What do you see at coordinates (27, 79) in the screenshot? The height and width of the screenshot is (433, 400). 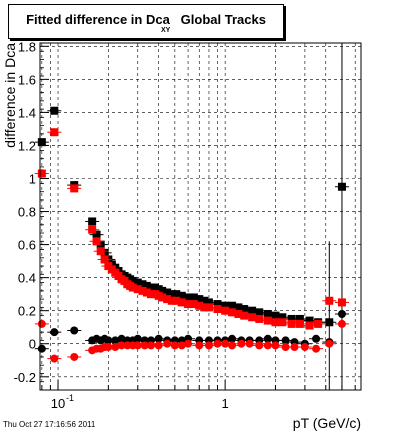 I see `y-tick-label: 1.6` at bounding box center [27, 79].